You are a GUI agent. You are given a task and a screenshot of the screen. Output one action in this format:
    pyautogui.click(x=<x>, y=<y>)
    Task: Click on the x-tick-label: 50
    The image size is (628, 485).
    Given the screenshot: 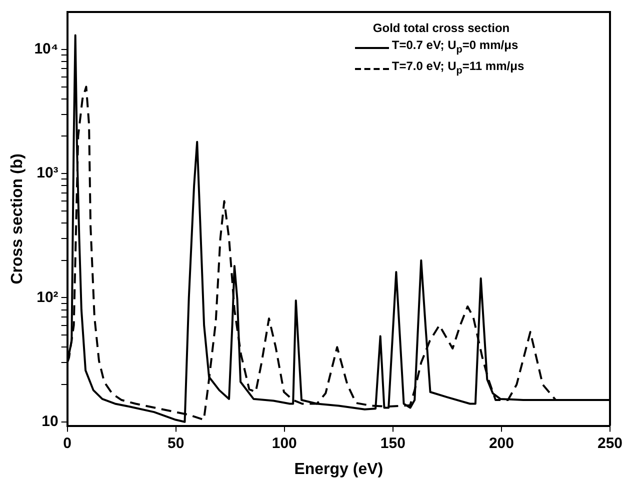 What is the action you would take?
    pyautogui.click(x=176, y=443)
    